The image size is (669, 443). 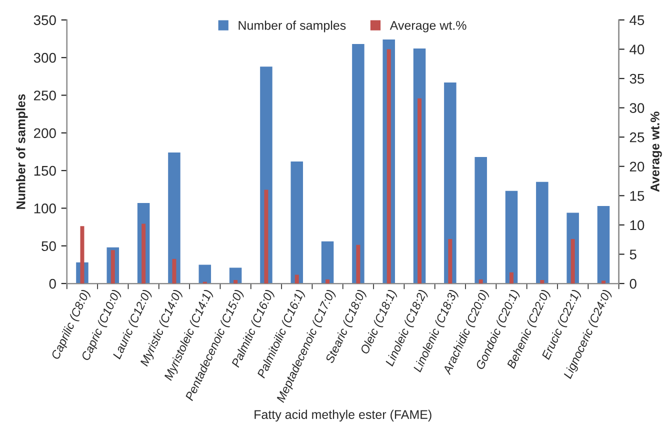 I want to click on y2-tick-label: 10, so click(x=637, y=225).